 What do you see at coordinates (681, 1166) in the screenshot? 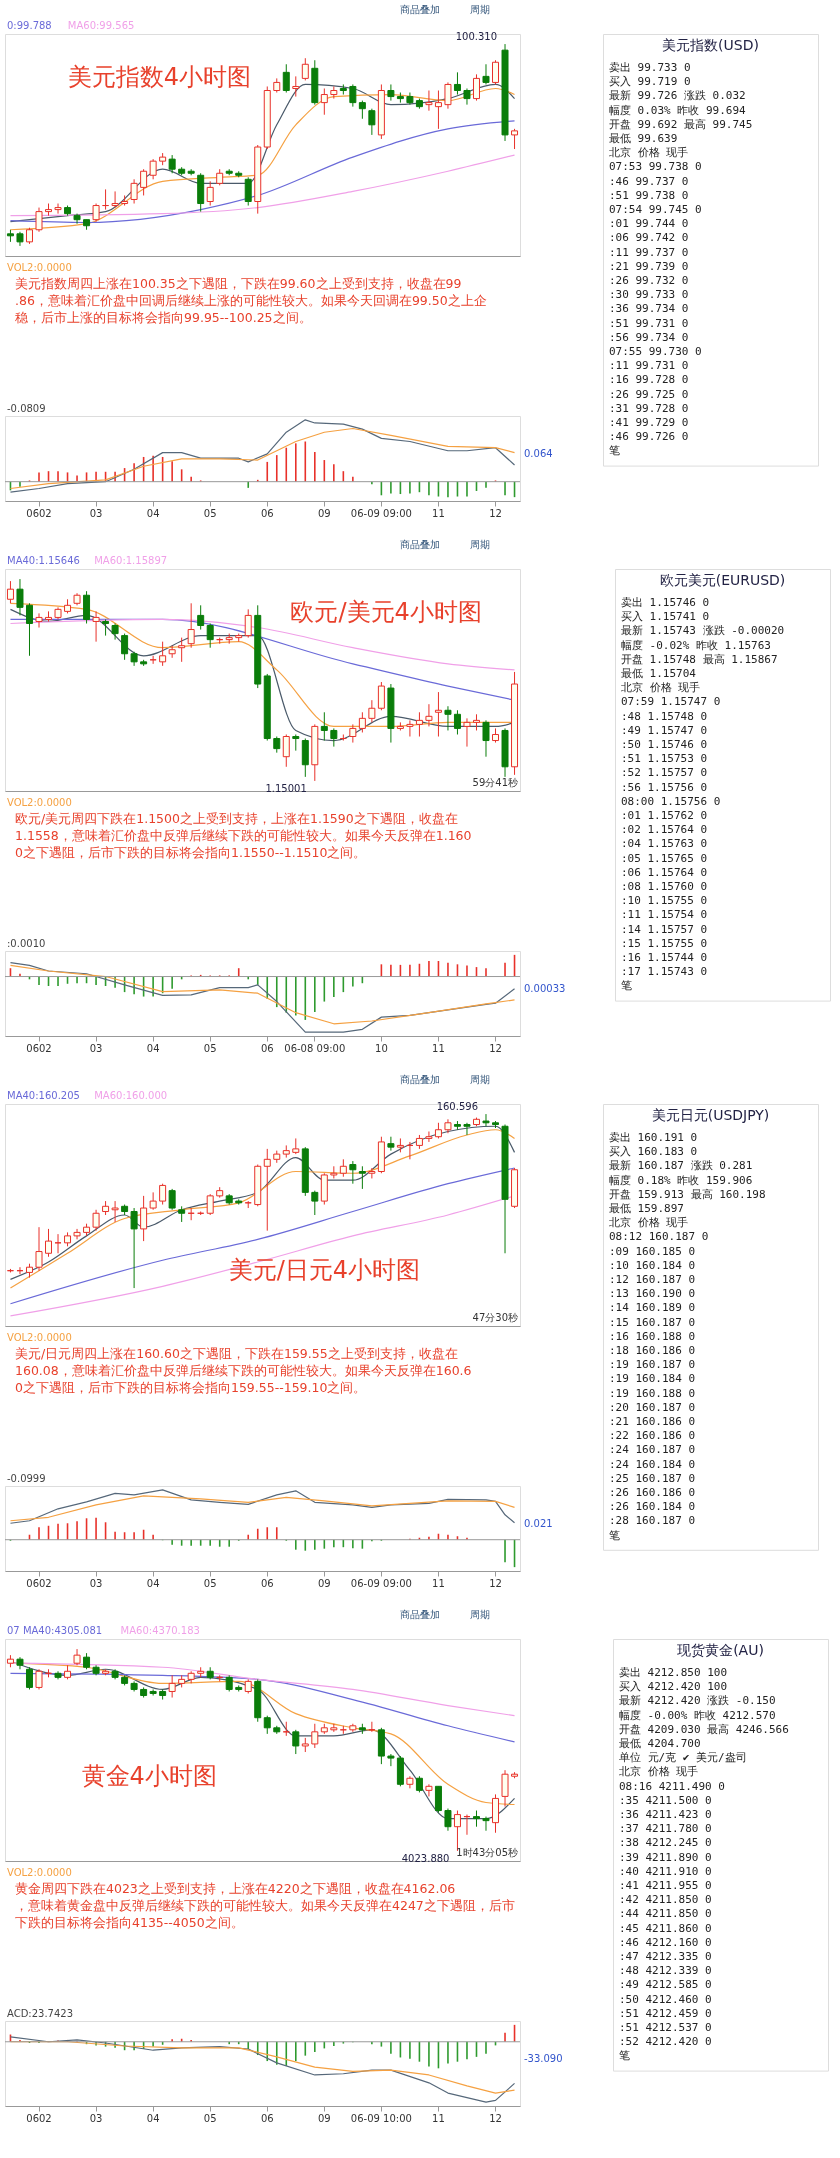
I see `text: 最新 160.187 涨跌 0.281` at bounding box center [681, 1166].